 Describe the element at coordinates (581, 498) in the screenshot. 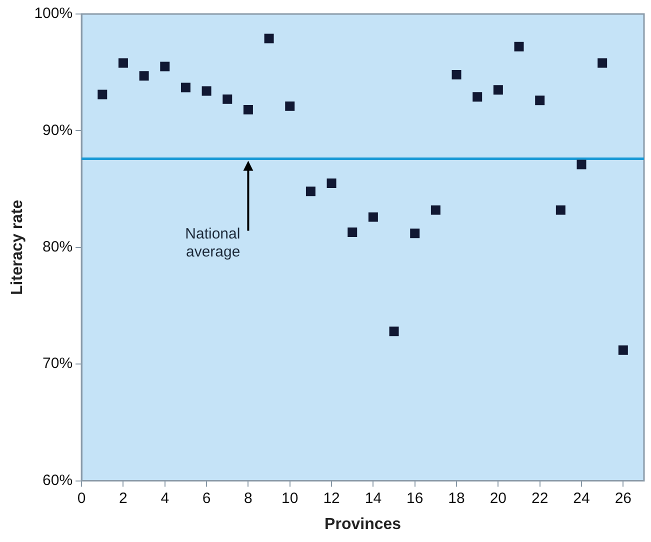

I see `x-tick-label: 24` at that location.